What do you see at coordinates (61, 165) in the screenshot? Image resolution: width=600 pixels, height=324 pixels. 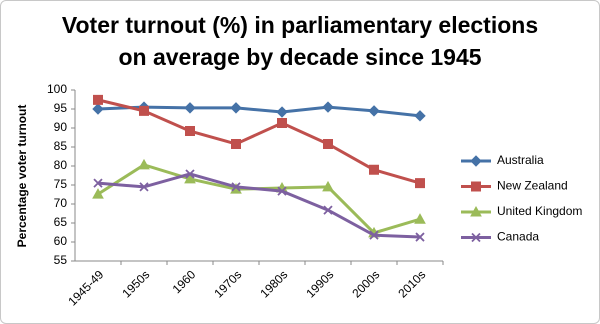 I see `y-tick-label: 80` at bounding box center [61, 165].